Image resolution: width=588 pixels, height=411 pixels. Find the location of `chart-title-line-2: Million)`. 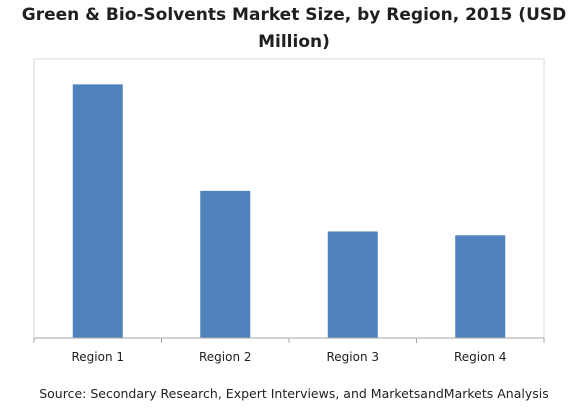

chart-title-line-2: Million) is located at coordinates (294, 42).